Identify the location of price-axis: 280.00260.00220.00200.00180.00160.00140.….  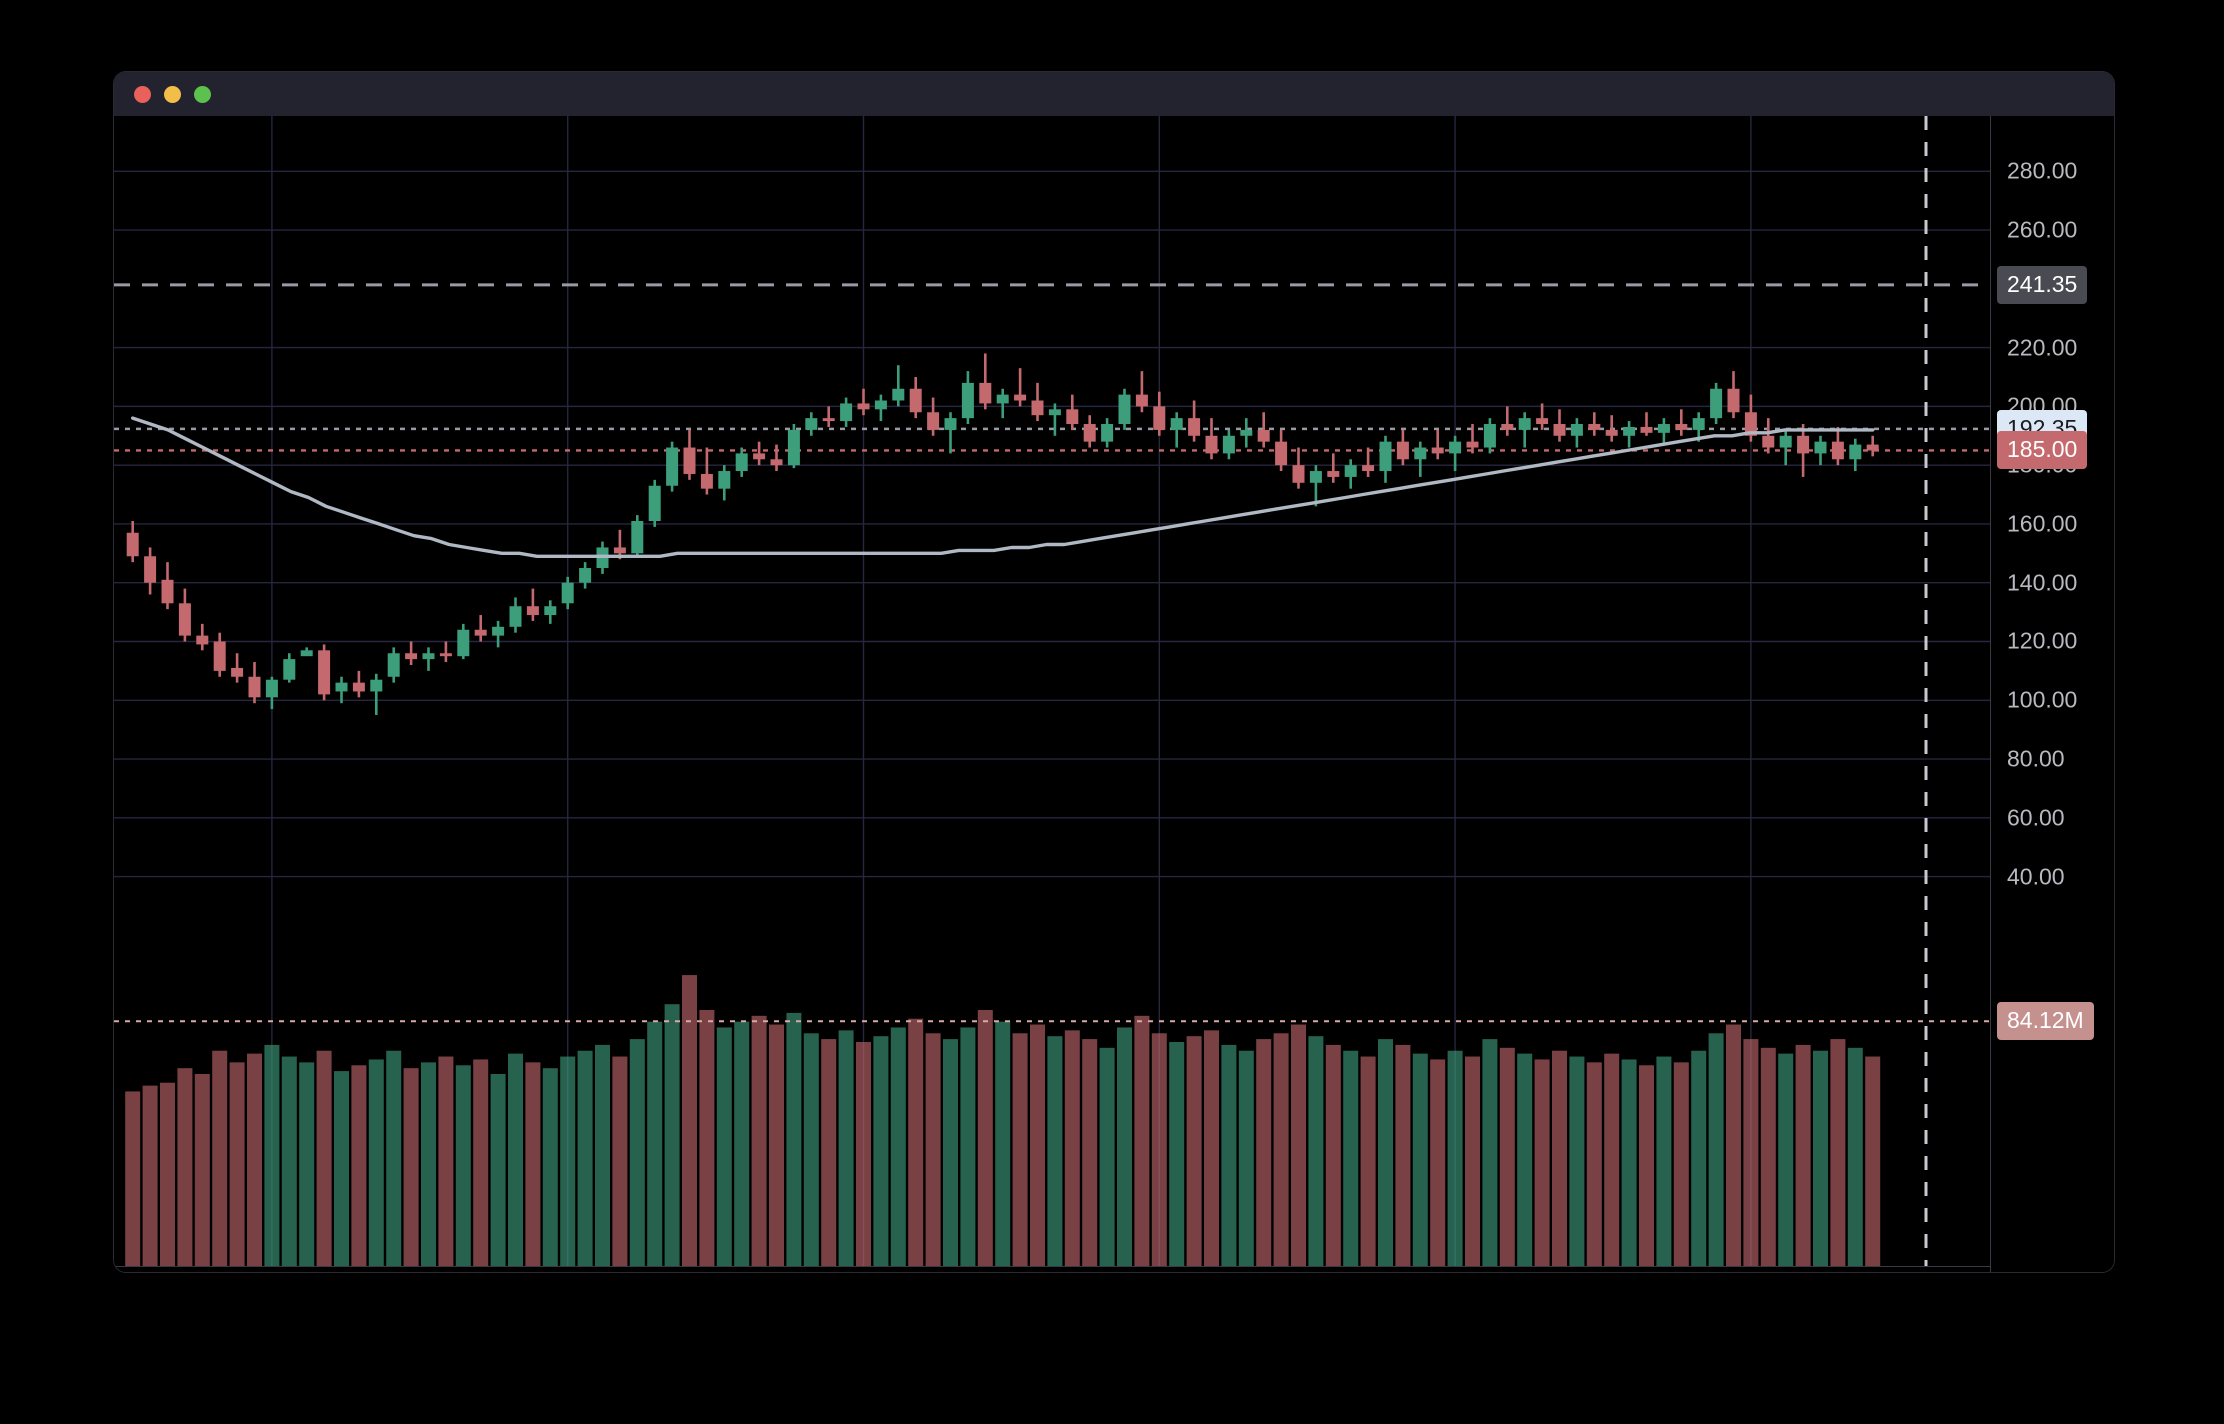
(2052, 694).